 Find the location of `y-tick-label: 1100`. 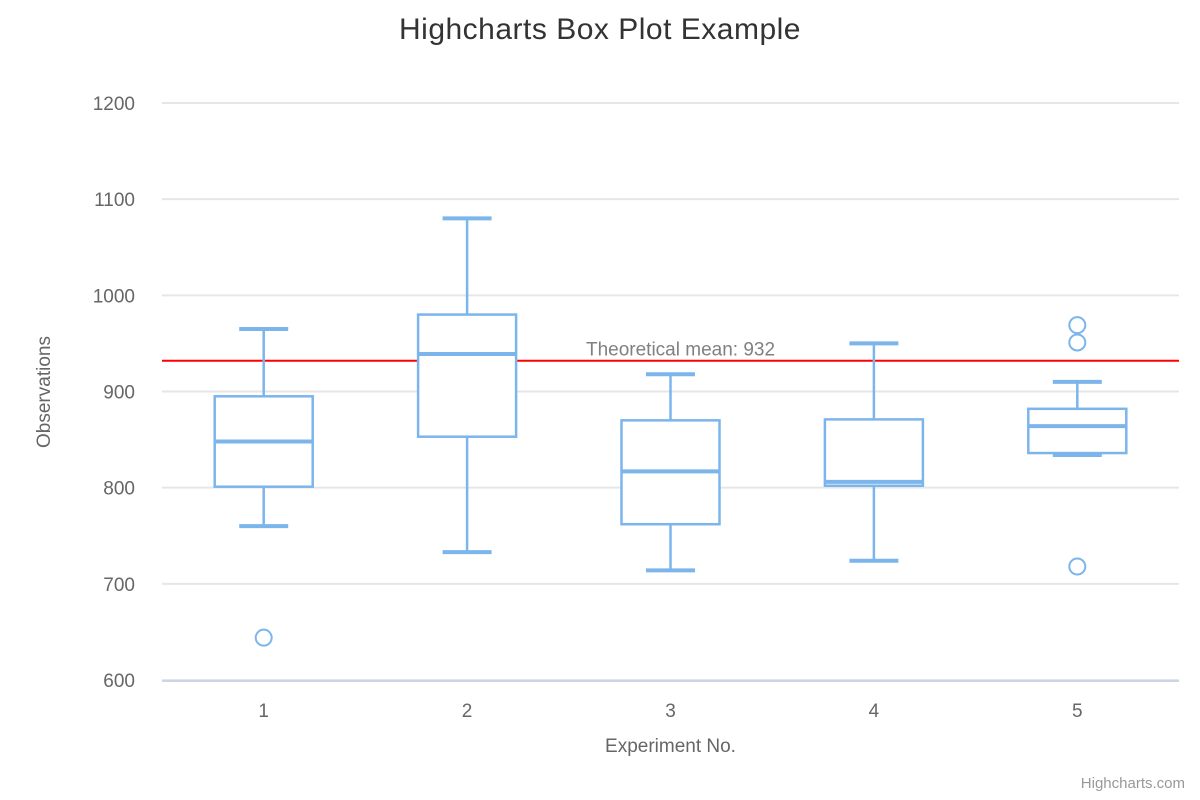

y-tick-label: 1100 is located at coordinates (114, 200).